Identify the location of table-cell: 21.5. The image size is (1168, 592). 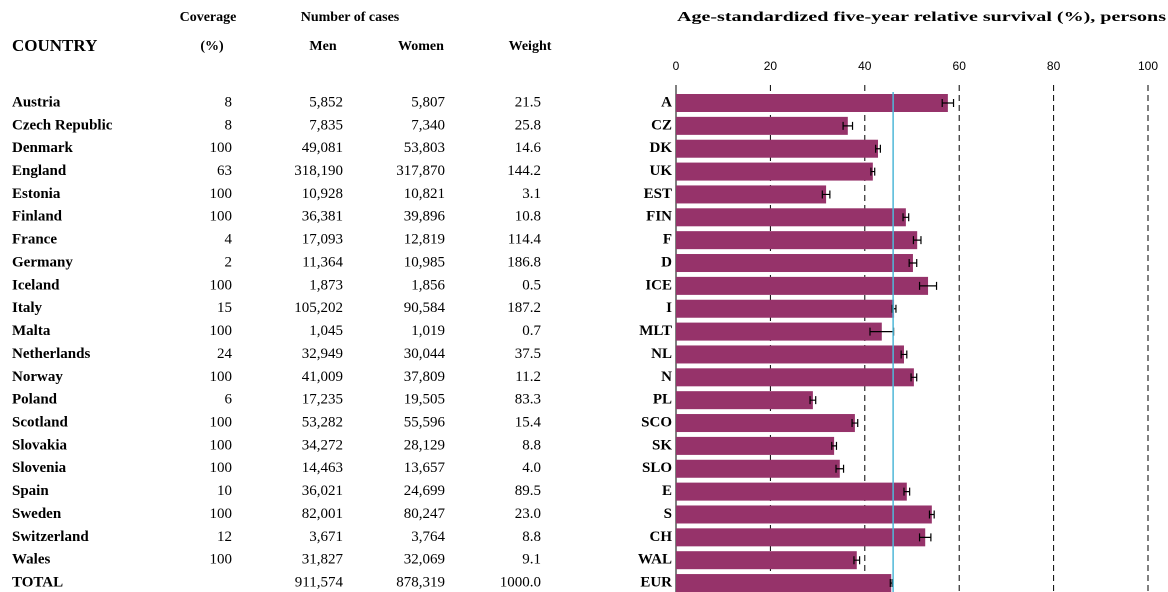
(528, 102).